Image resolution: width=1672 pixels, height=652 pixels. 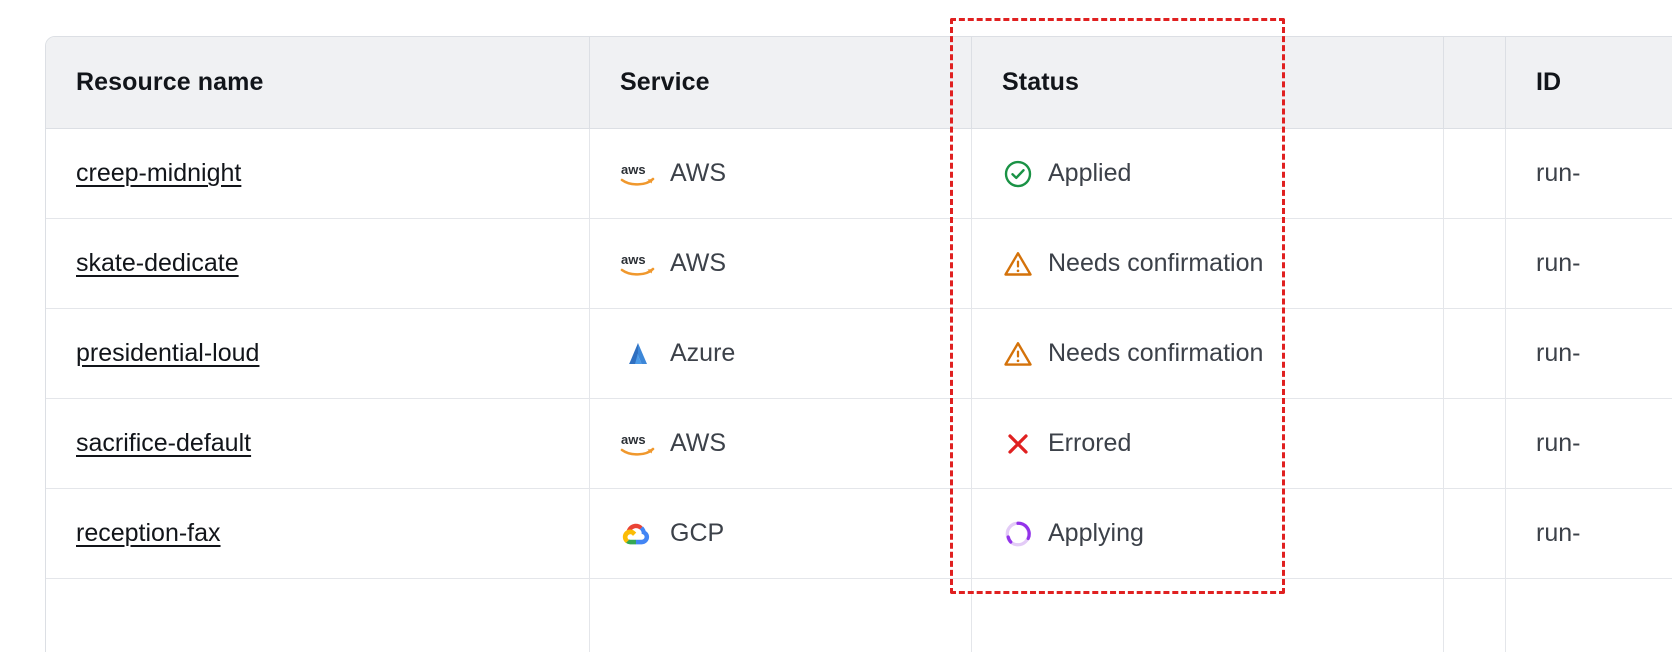 What do you see at coordinates (703, 353) in the screenshot?
I see `service-label: Azure` at bounding box center [703, 353].